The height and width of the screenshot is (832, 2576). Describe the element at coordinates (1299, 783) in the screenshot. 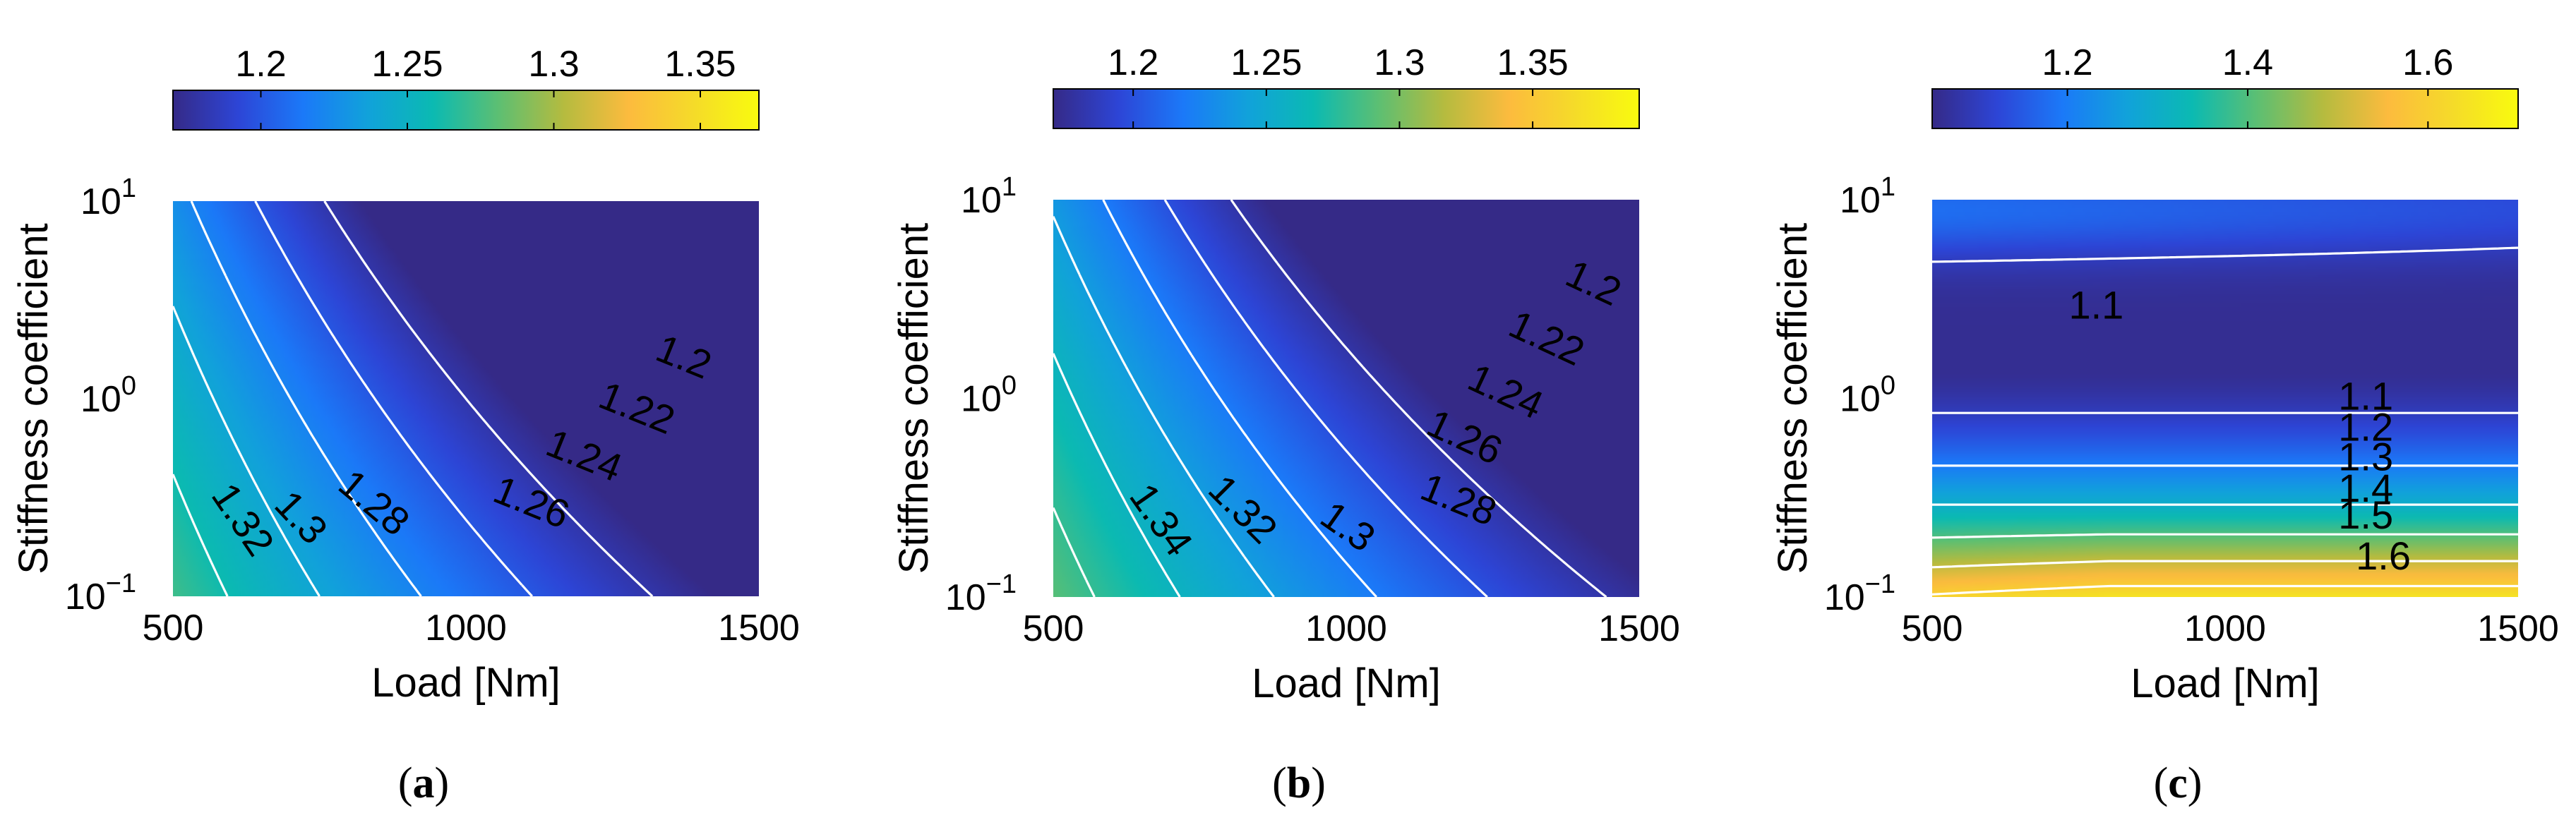

I see `panel-caption: (b)` at that location.